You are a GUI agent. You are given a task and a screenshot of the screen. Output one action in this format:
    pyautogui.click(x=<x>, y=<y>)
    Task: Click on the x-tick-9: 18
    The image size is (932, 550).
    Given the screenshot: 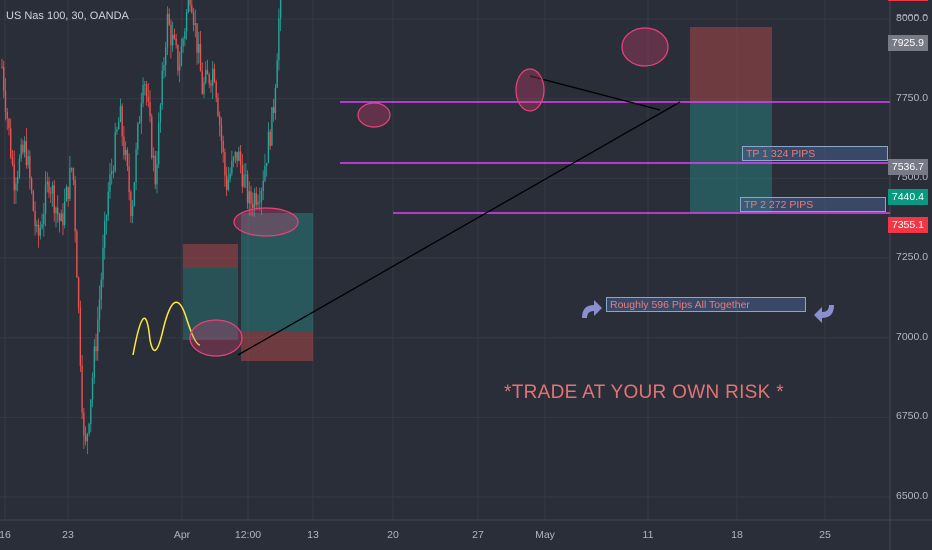 What is the action you would take?
    pyautogui.click(x=737, y=535)
    